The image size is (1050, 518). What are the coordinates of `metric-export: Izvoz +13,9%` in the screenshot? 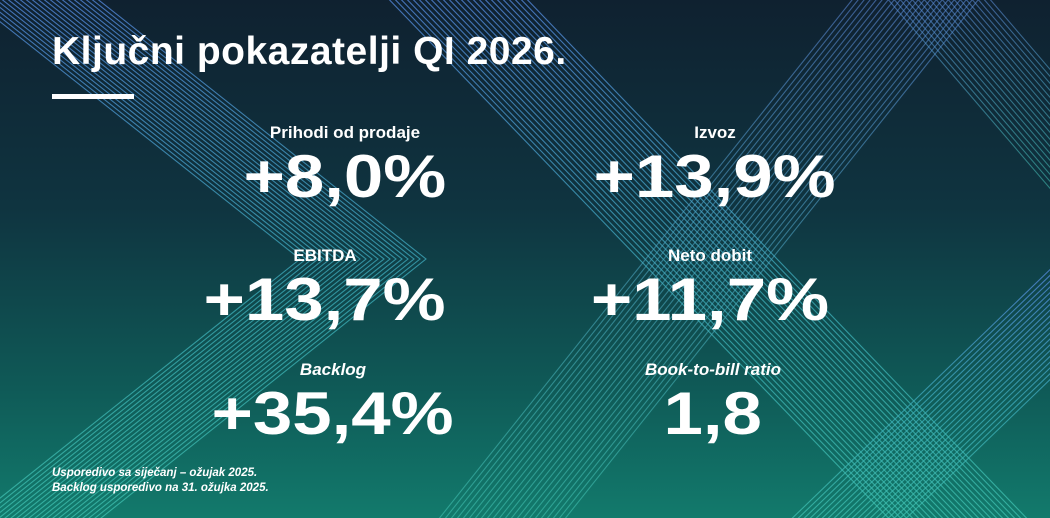 It's located at (715, 166).